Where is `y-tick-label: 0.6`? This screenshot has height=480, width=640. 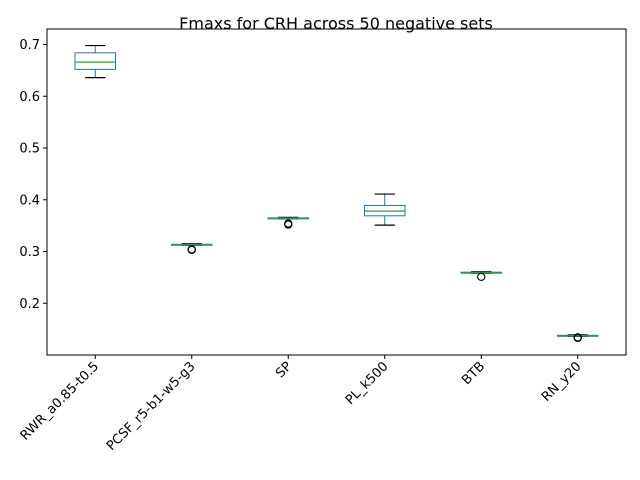 y-tick-label: 0.6 is located at coordinates (29, 97).